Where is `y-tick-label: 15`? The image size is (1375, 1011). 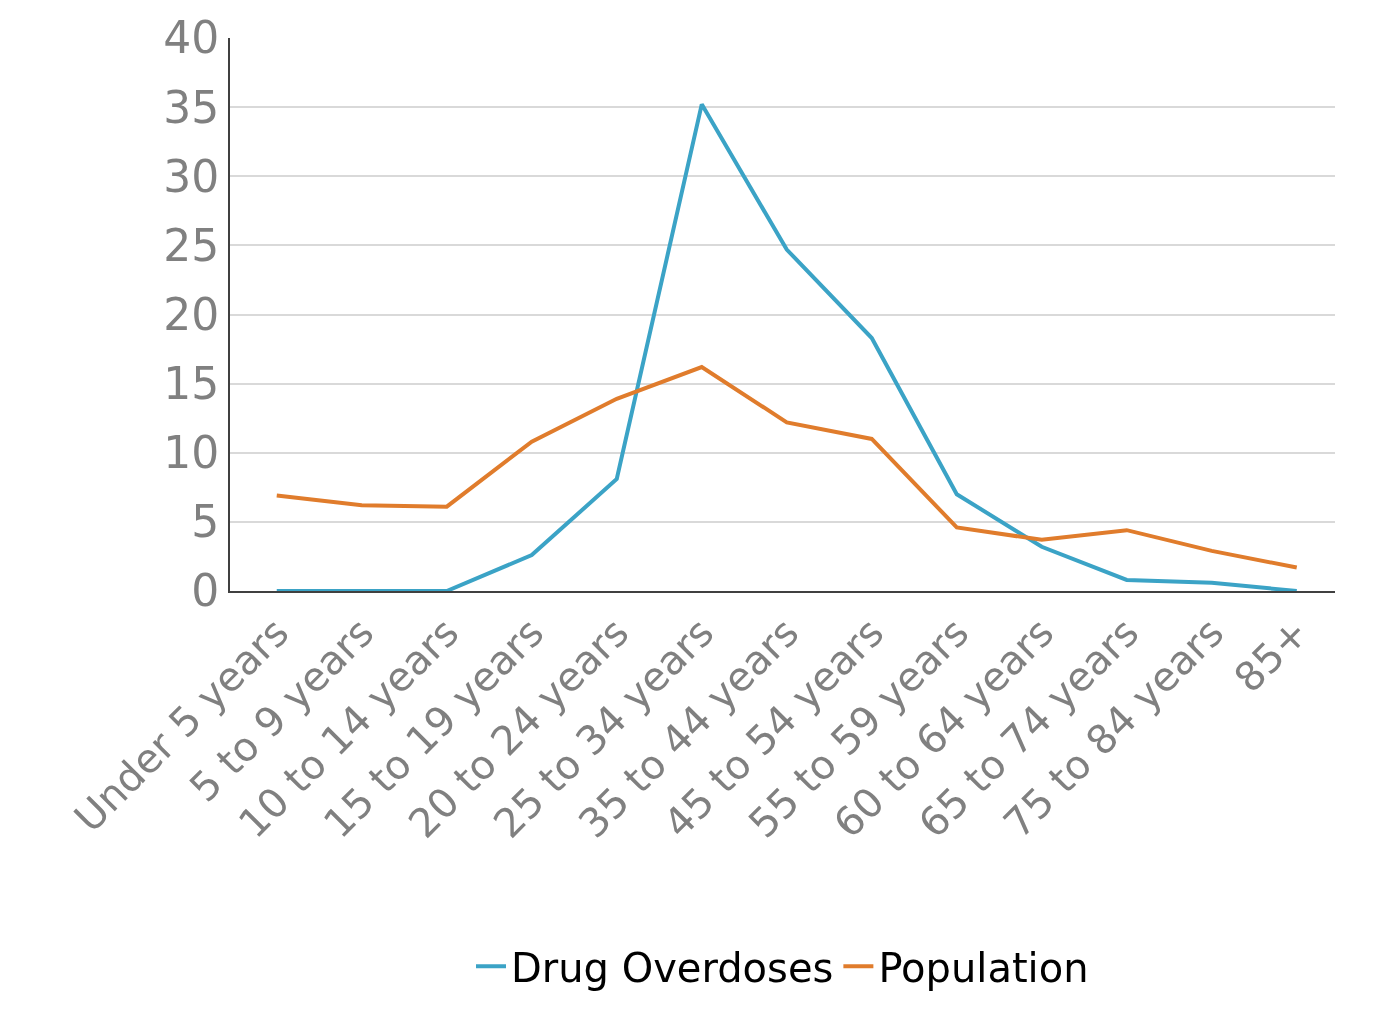
y-tick-label: 15 is located at coordinates (191, 384).